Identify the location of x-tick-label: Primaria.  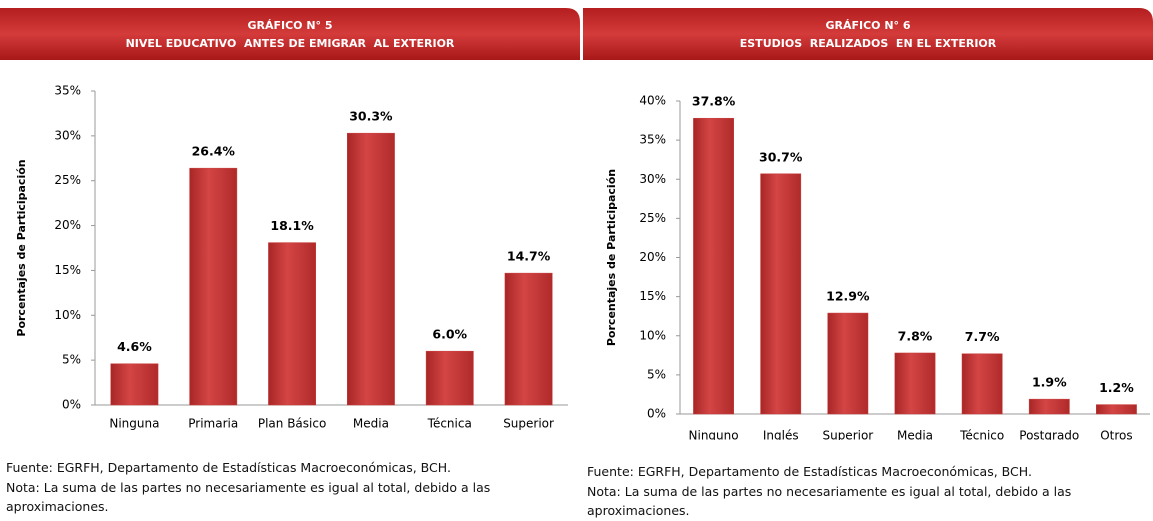
(213, 424).